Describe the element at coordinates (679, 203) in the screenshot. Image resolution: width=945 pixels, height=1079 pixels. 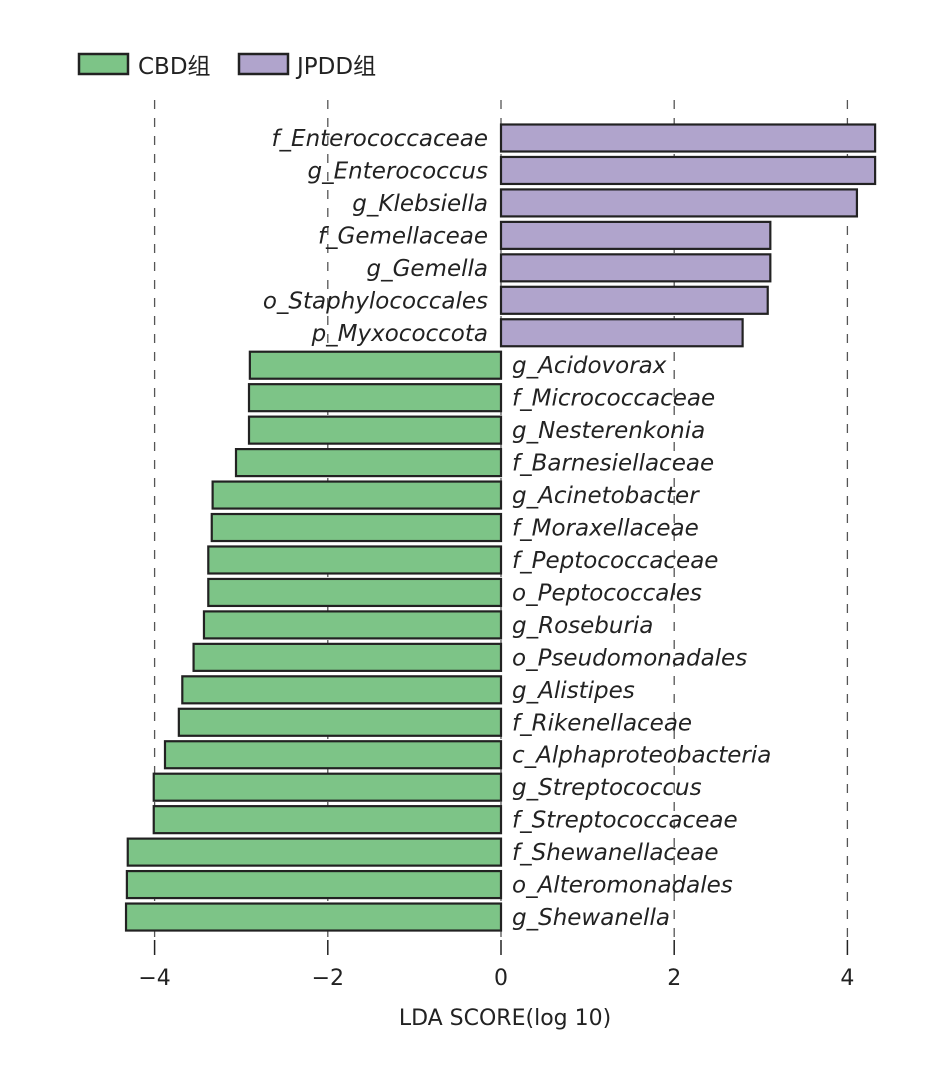
I see `bar-g_Klebsiella` at that location.